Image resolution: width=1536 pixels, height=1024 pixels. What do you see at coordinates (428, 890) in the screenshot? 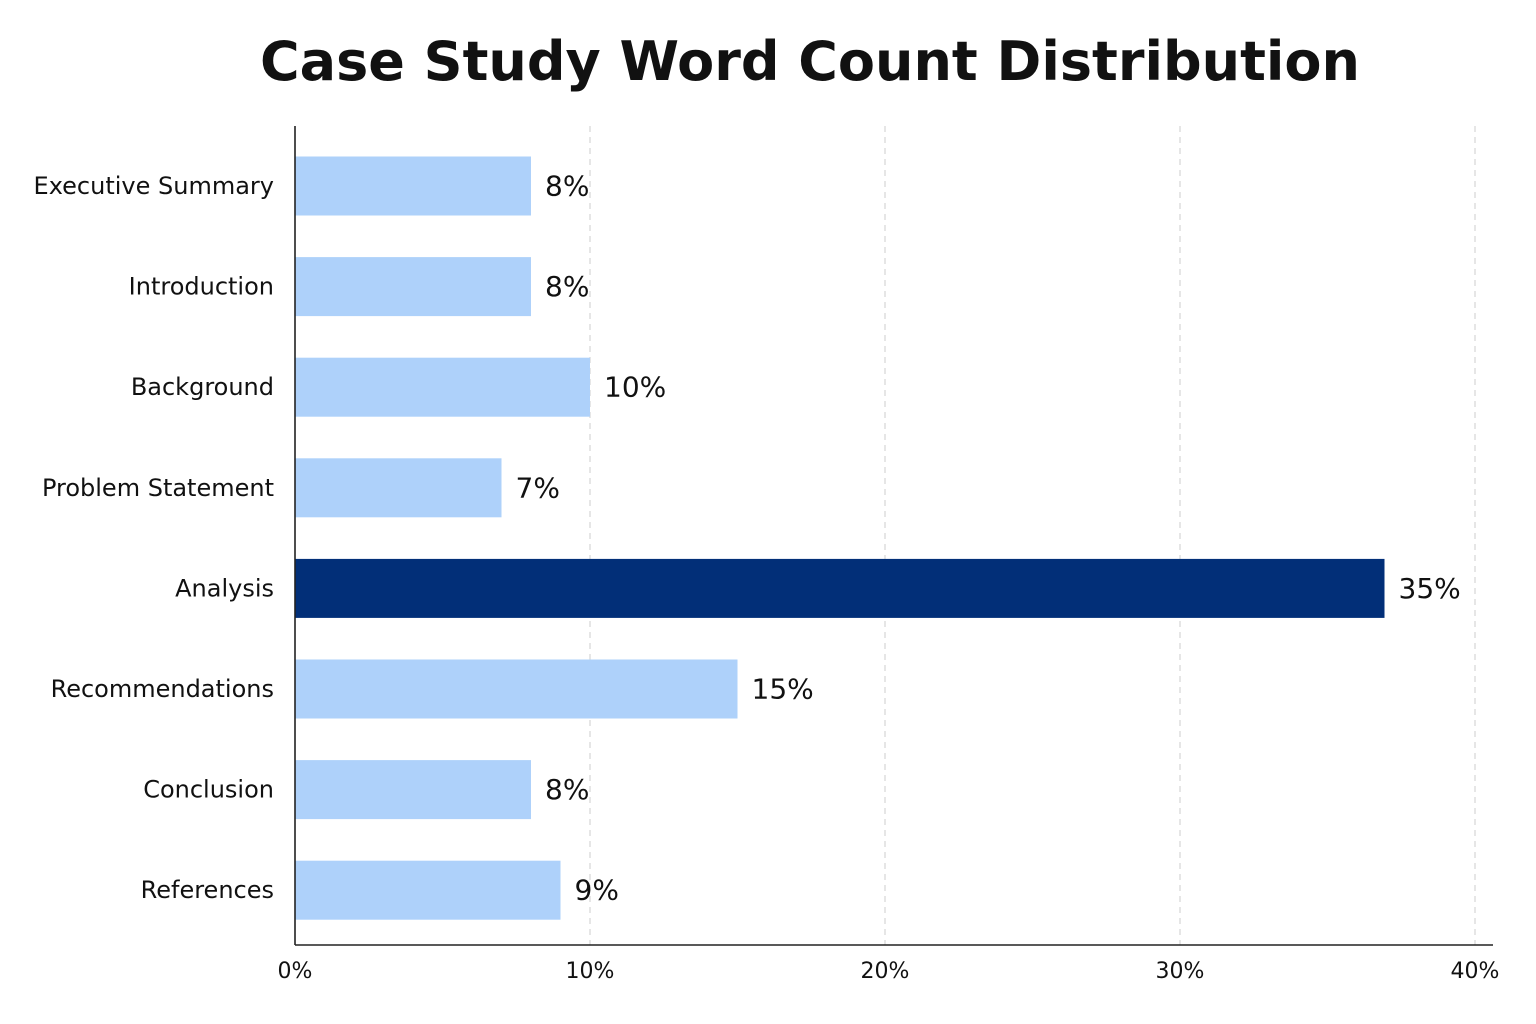
I see `bar-references` at bounding box center [428, 890].